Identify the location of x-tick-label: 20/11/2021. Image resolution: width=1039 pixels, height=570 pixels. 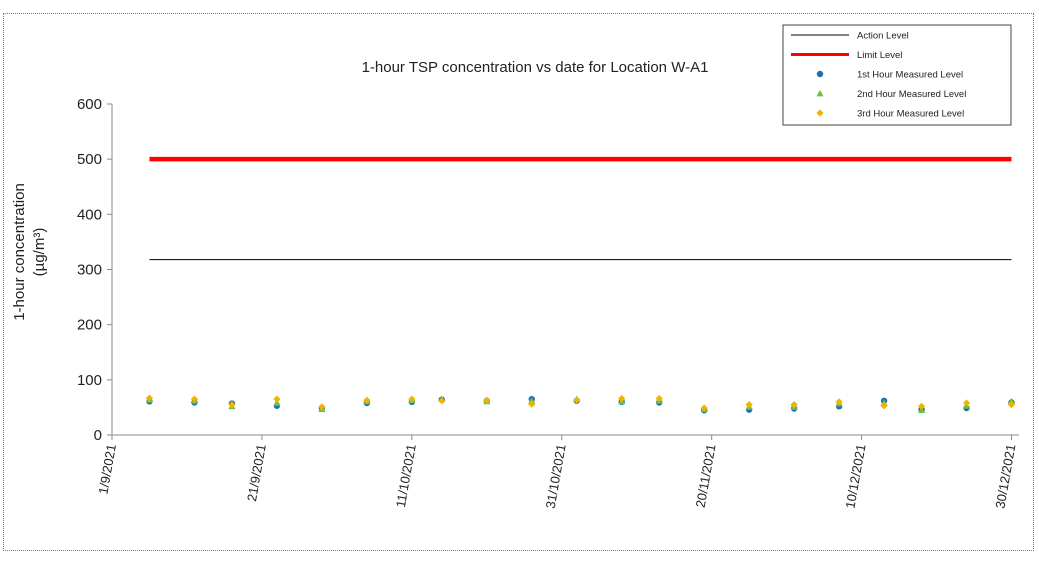
(706, 476).